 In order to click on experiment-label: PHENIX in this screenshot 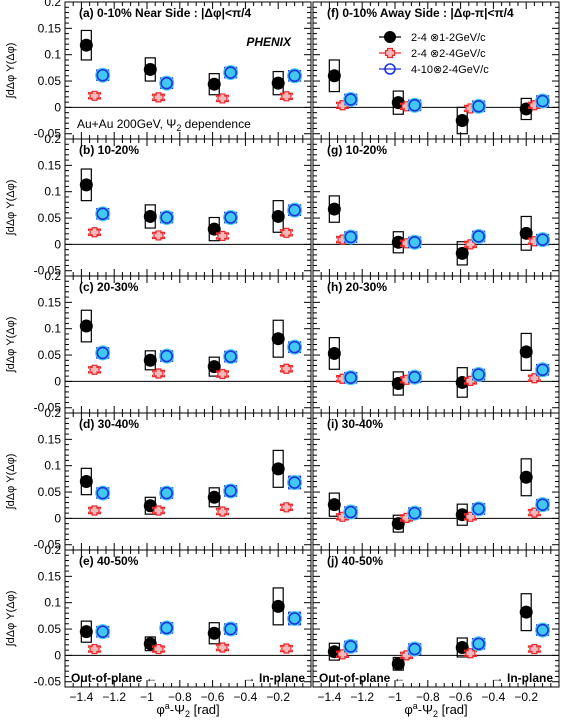, I will do `click(269, 42)`.